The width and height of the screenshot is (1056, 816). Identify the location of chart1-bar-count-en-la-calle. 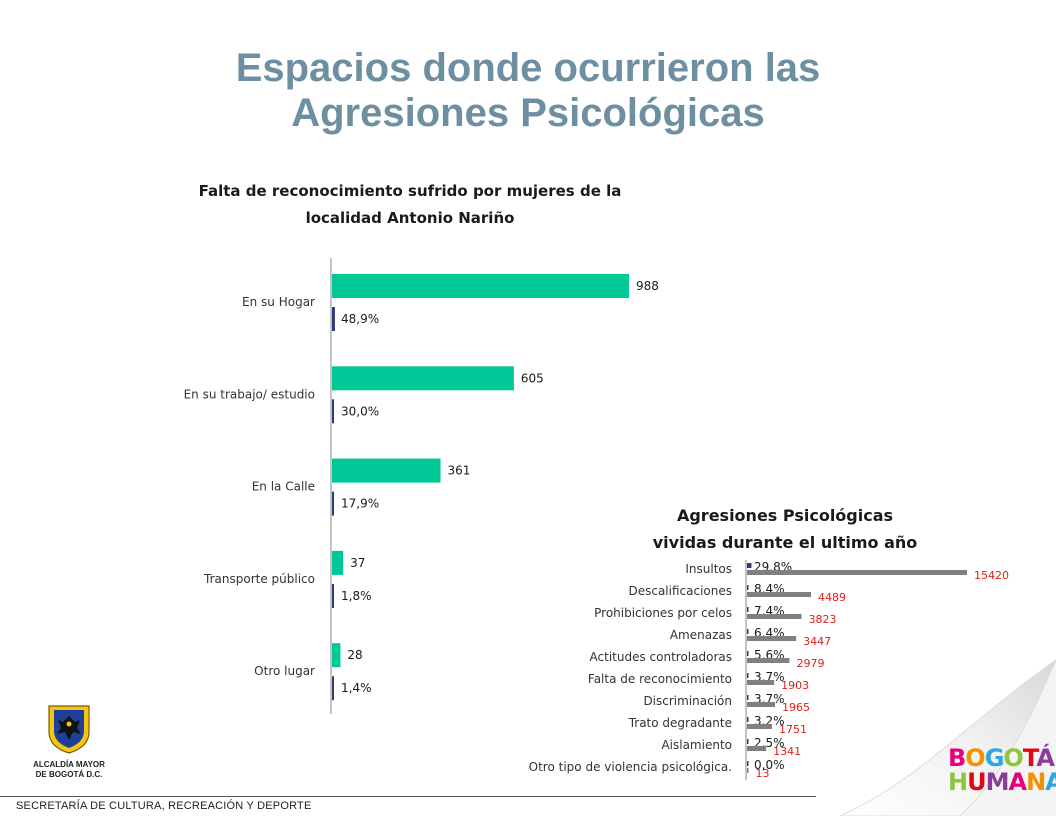
(386, 470).